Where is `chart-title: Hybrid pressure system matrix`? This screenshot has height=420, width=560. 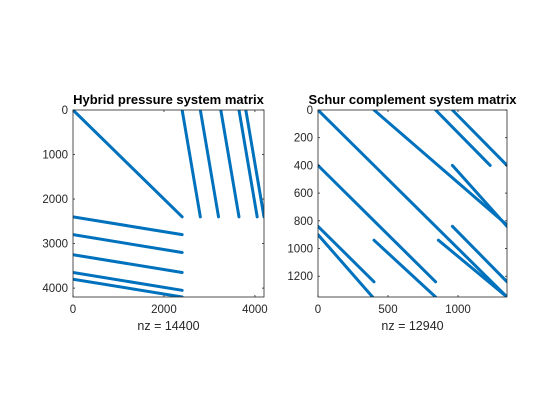 chart-title: Hybrid pressure system matrix is located at coordinates (169, 99).